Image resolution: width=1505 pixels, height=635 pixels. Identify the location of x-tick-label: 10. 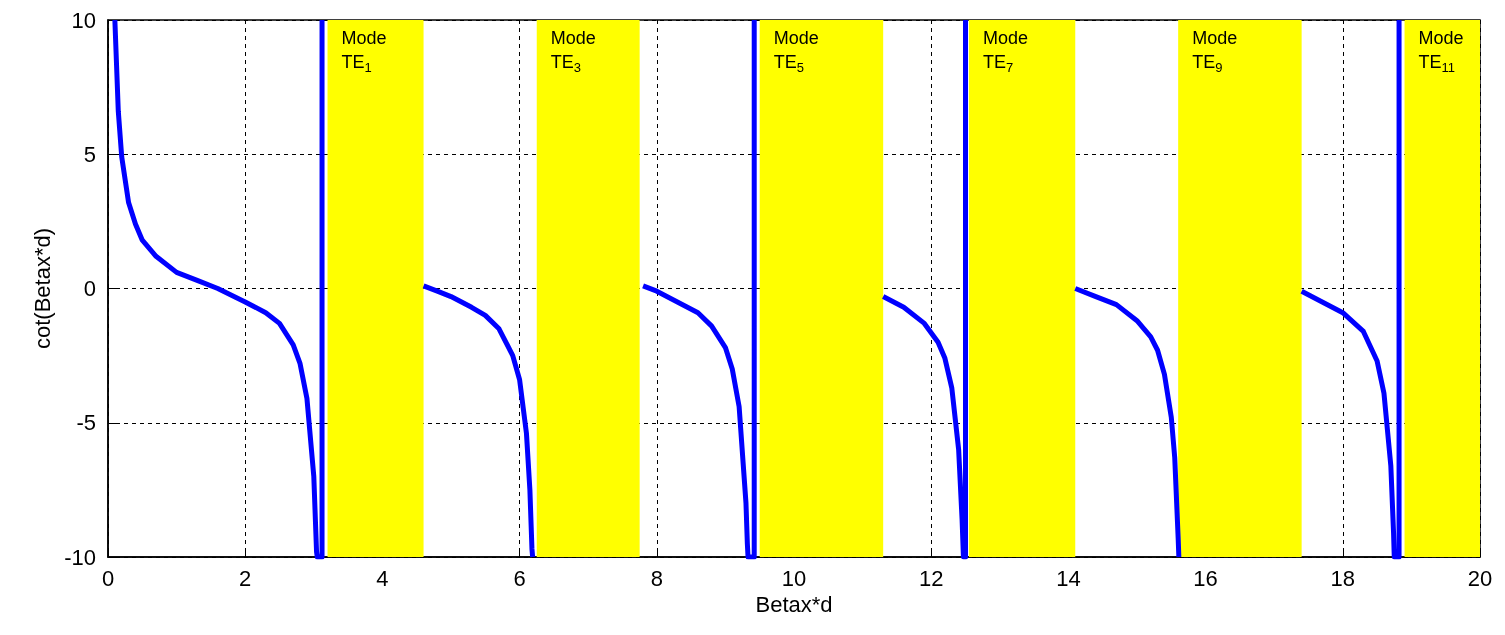
(794, 578).